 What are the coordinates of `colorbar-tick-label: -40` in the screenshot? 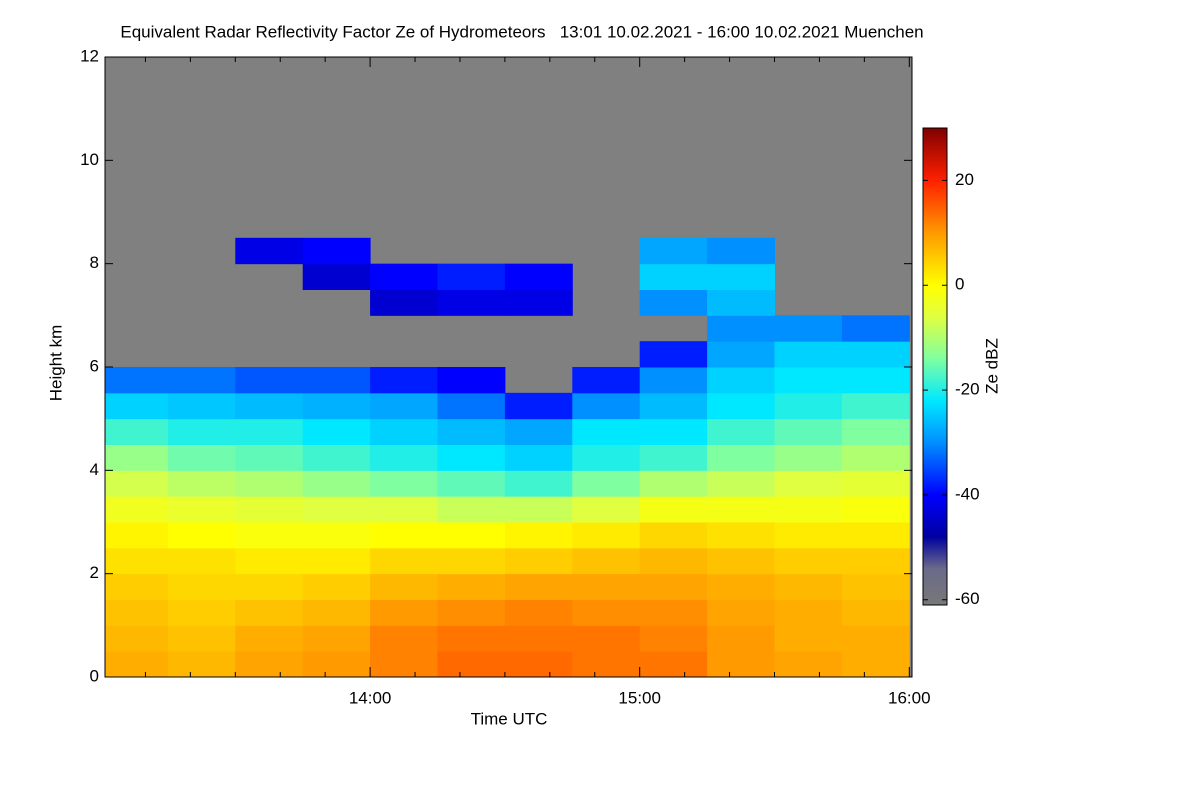 It's located at (967, 493).